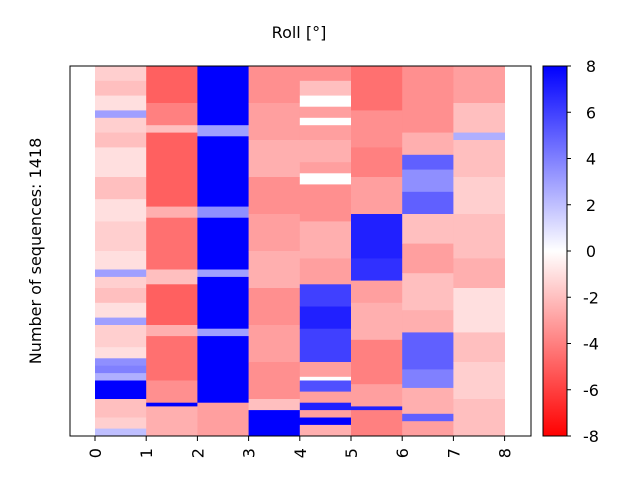 This screenshot has height=480, width=640. What do you see at coordinates (325, 370) in the screenshot?
I see `heat-cell-col4-band15` at bounding box center [325, 370].